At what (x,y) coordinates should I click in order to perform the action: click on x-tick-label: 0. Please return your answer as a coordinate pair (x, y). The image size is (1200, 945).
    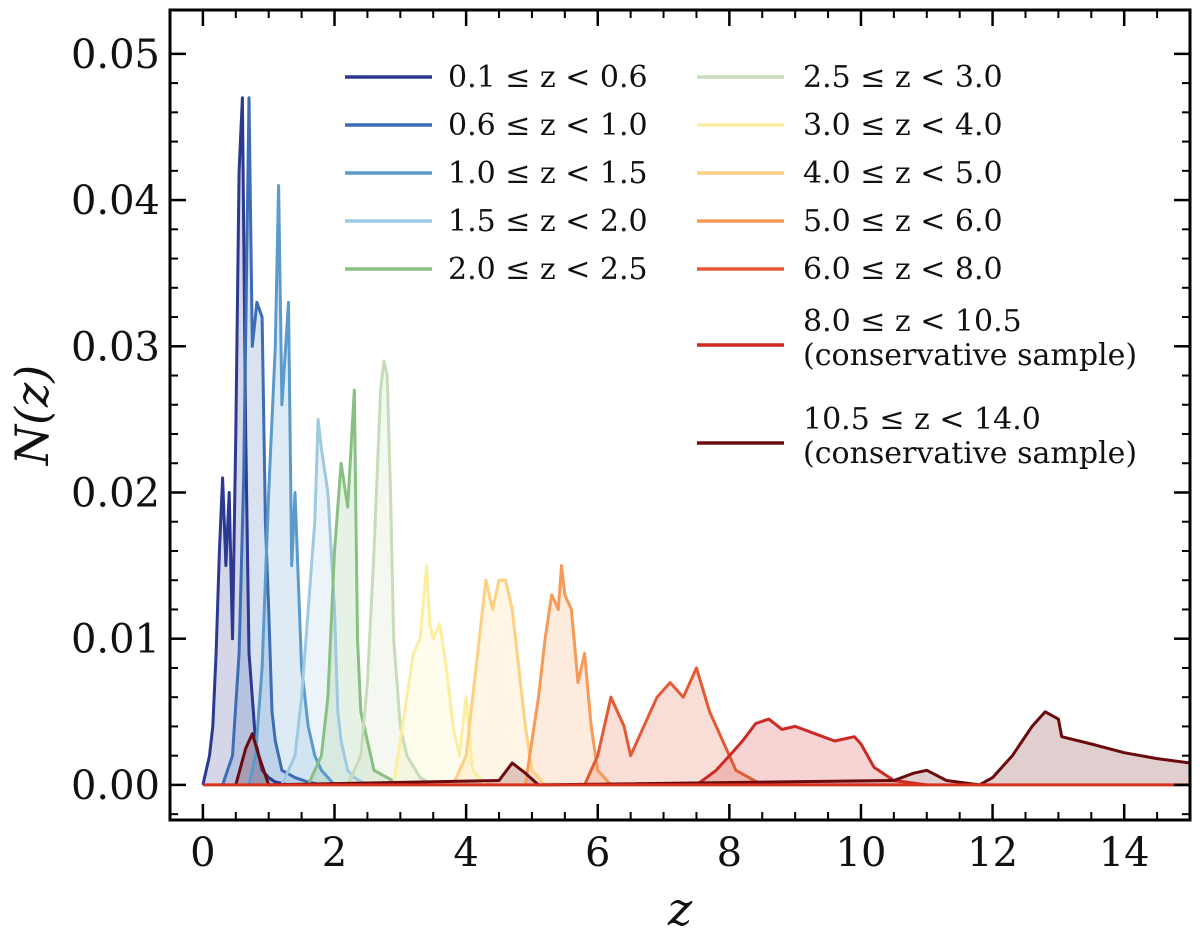
    Looking at the image, I should click on (202, 853).